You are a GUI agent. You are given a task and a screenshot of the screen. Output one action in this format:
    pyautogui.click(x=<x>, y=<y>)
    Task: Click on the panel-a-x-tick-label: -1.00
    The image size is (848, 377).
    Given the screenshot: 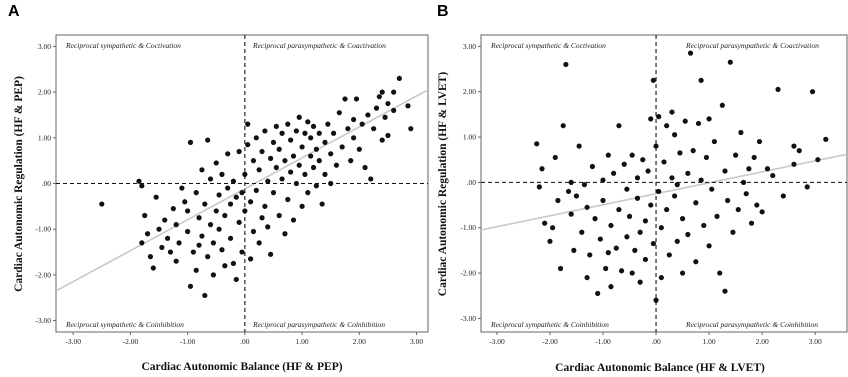 What is the action you would take?
    pyautogui.click(x=188, y=341)
    